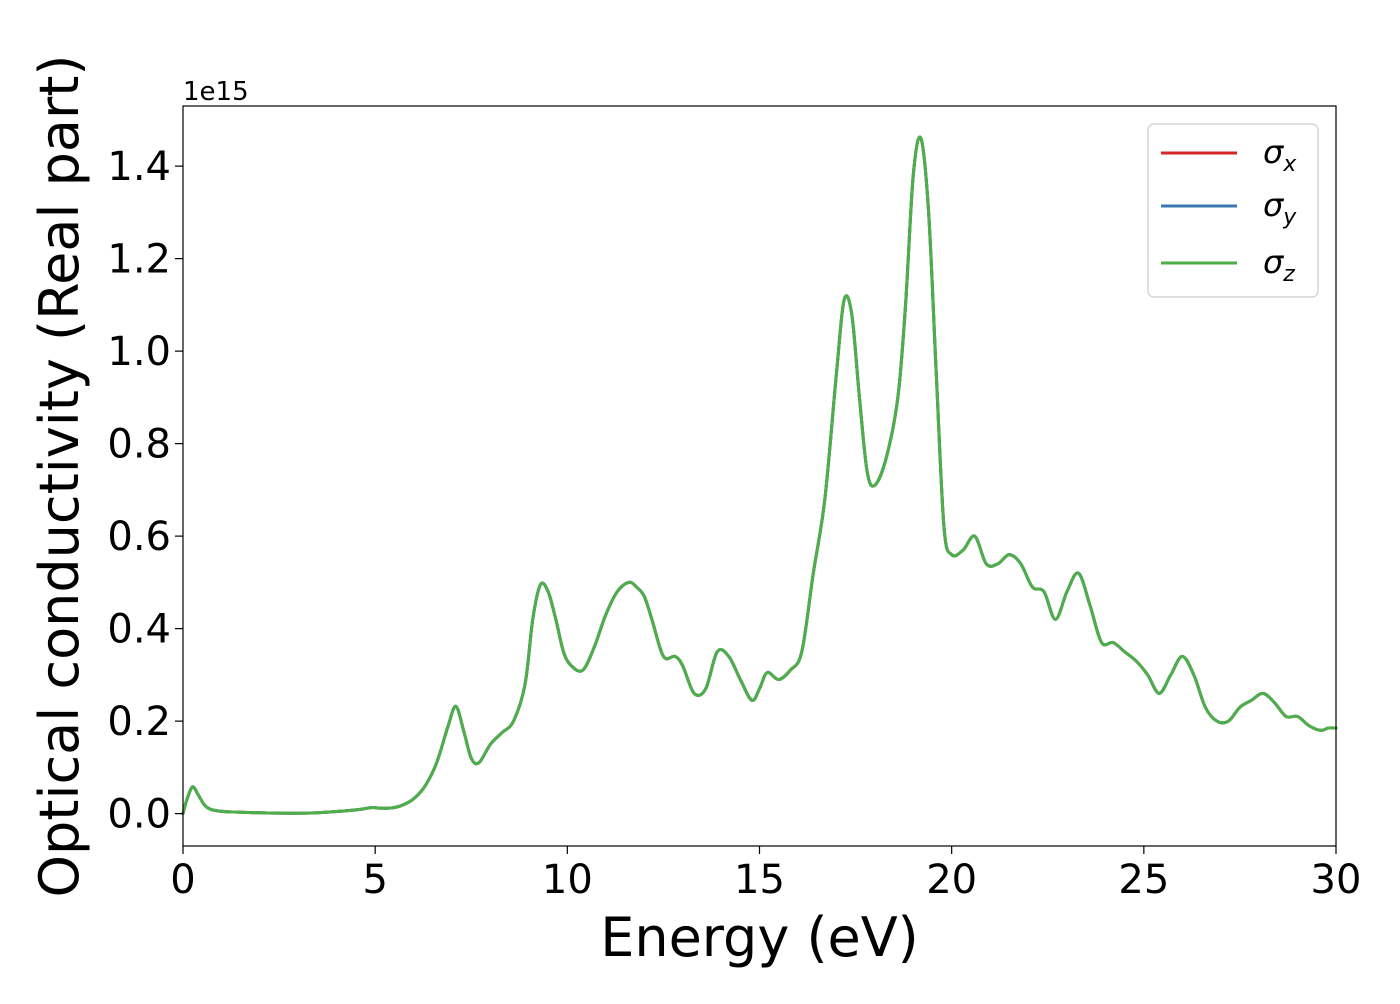 Image resolution: width=1400 pixels, height=1004 pixels. I want to click on y-offset-label: 1e15, so click(216, 92).